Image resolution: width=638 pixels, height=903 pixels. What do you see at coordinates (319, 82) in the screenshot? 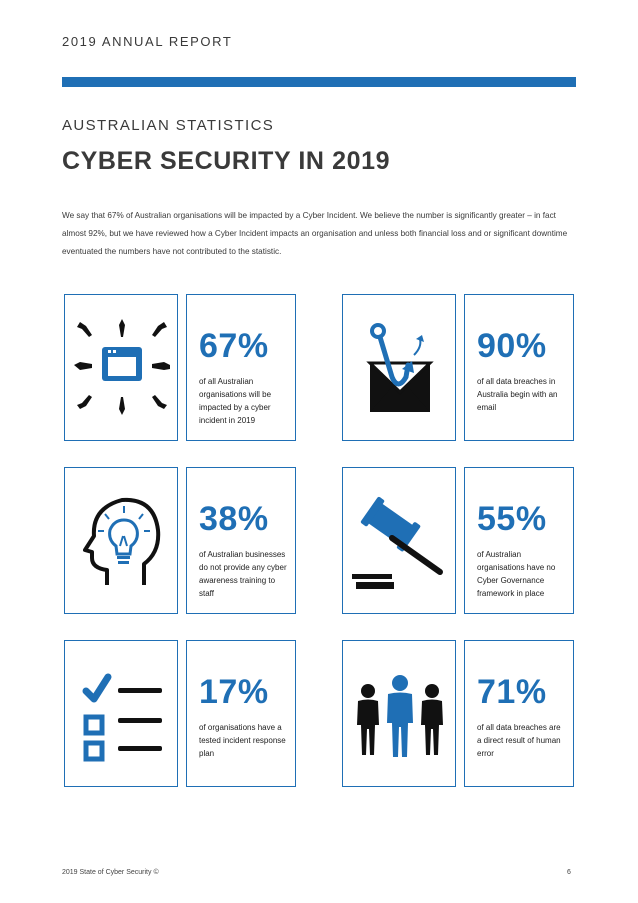
I see `header-divider` at bounding box center [319, 82].